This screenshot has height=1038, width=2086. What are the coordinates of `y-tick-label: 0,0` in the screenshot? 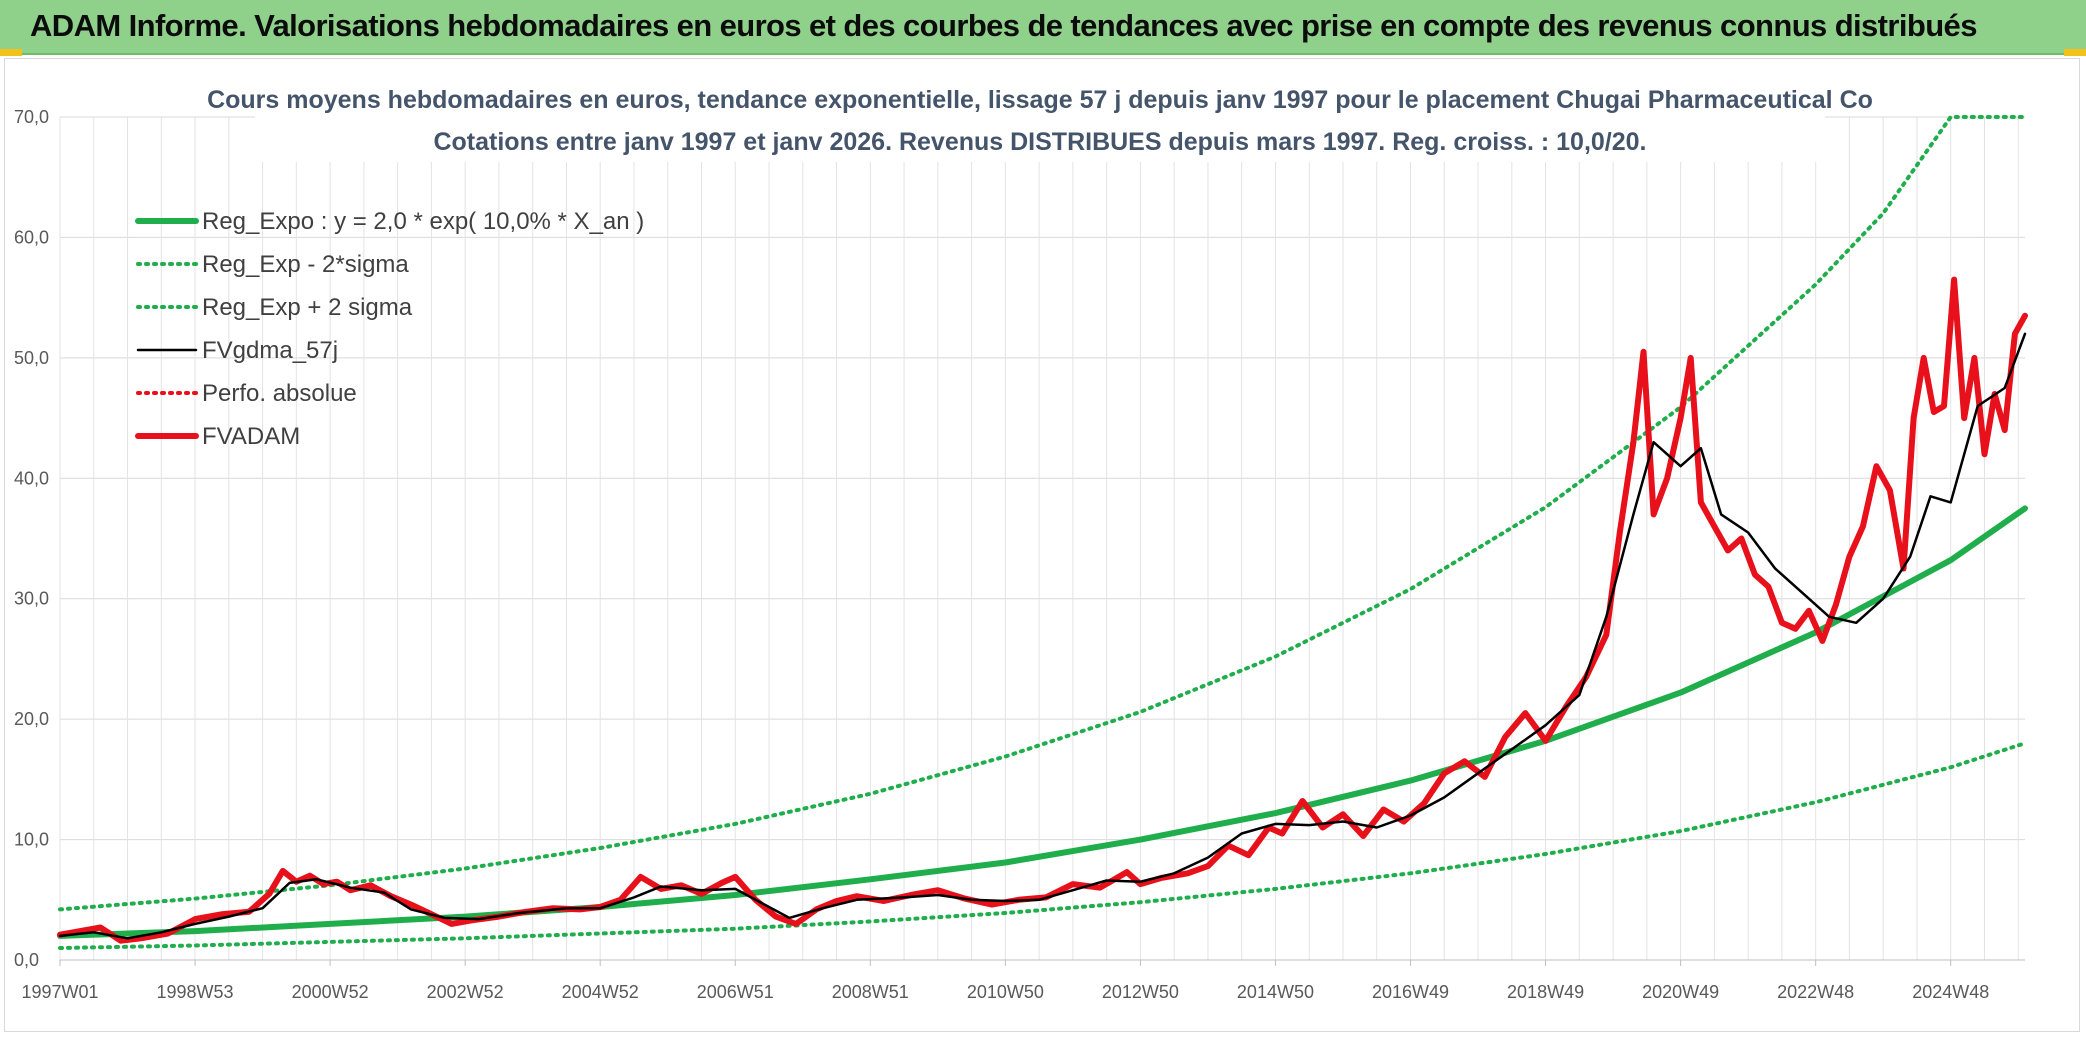 It's located at (26, 960).